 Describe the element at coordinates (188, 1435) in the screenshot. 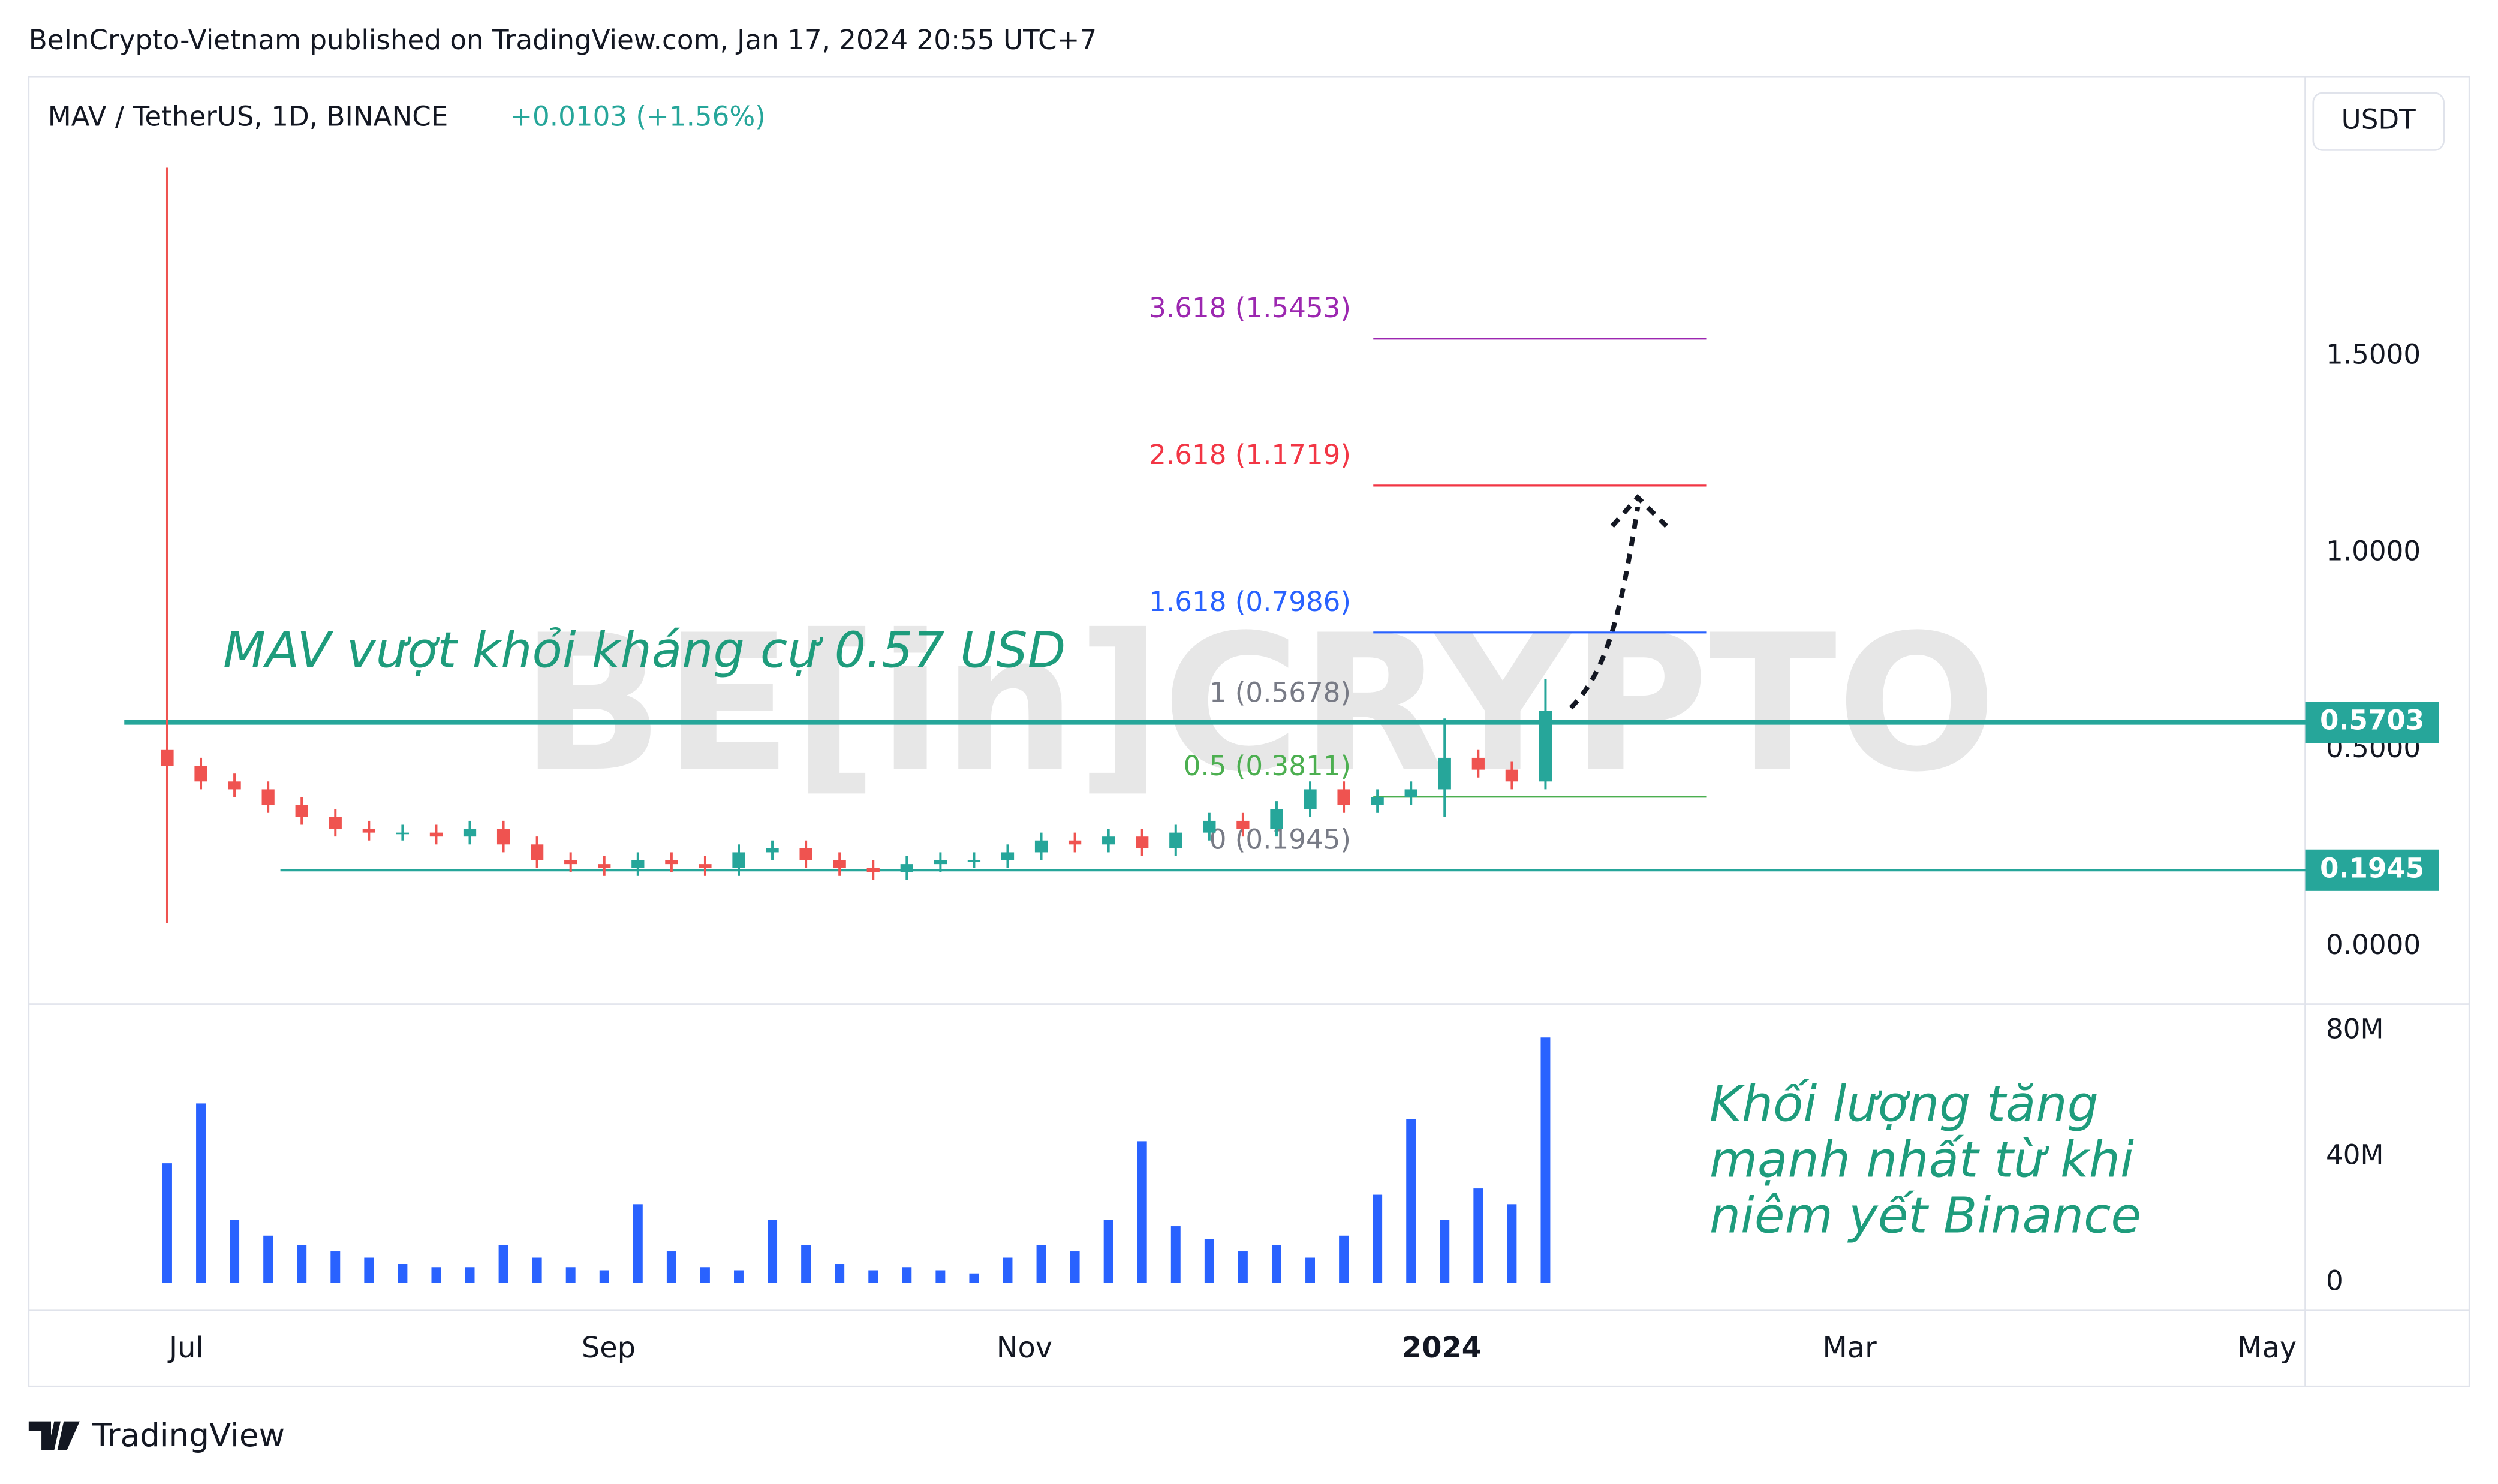

I see `footer: TradingView` at that location.